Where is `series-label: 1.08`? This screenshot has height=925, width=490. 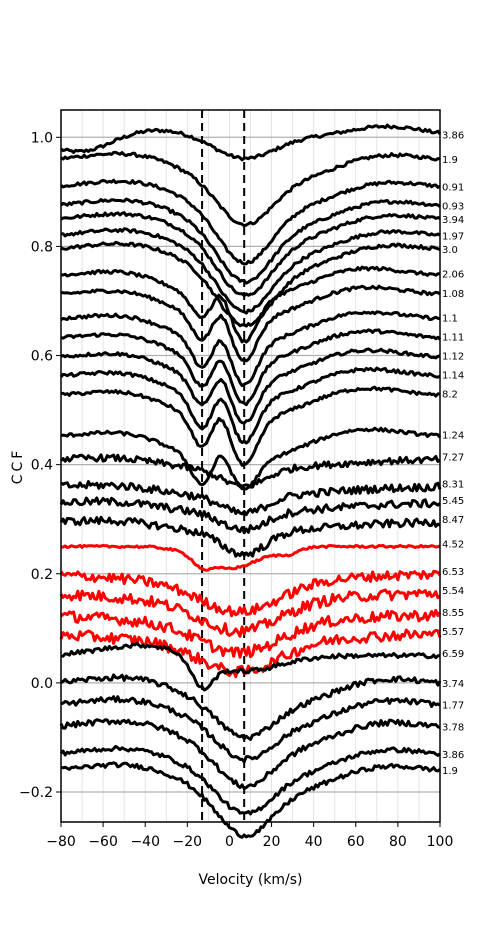
series-label: 1.08 is located at coordinates (453, 294).